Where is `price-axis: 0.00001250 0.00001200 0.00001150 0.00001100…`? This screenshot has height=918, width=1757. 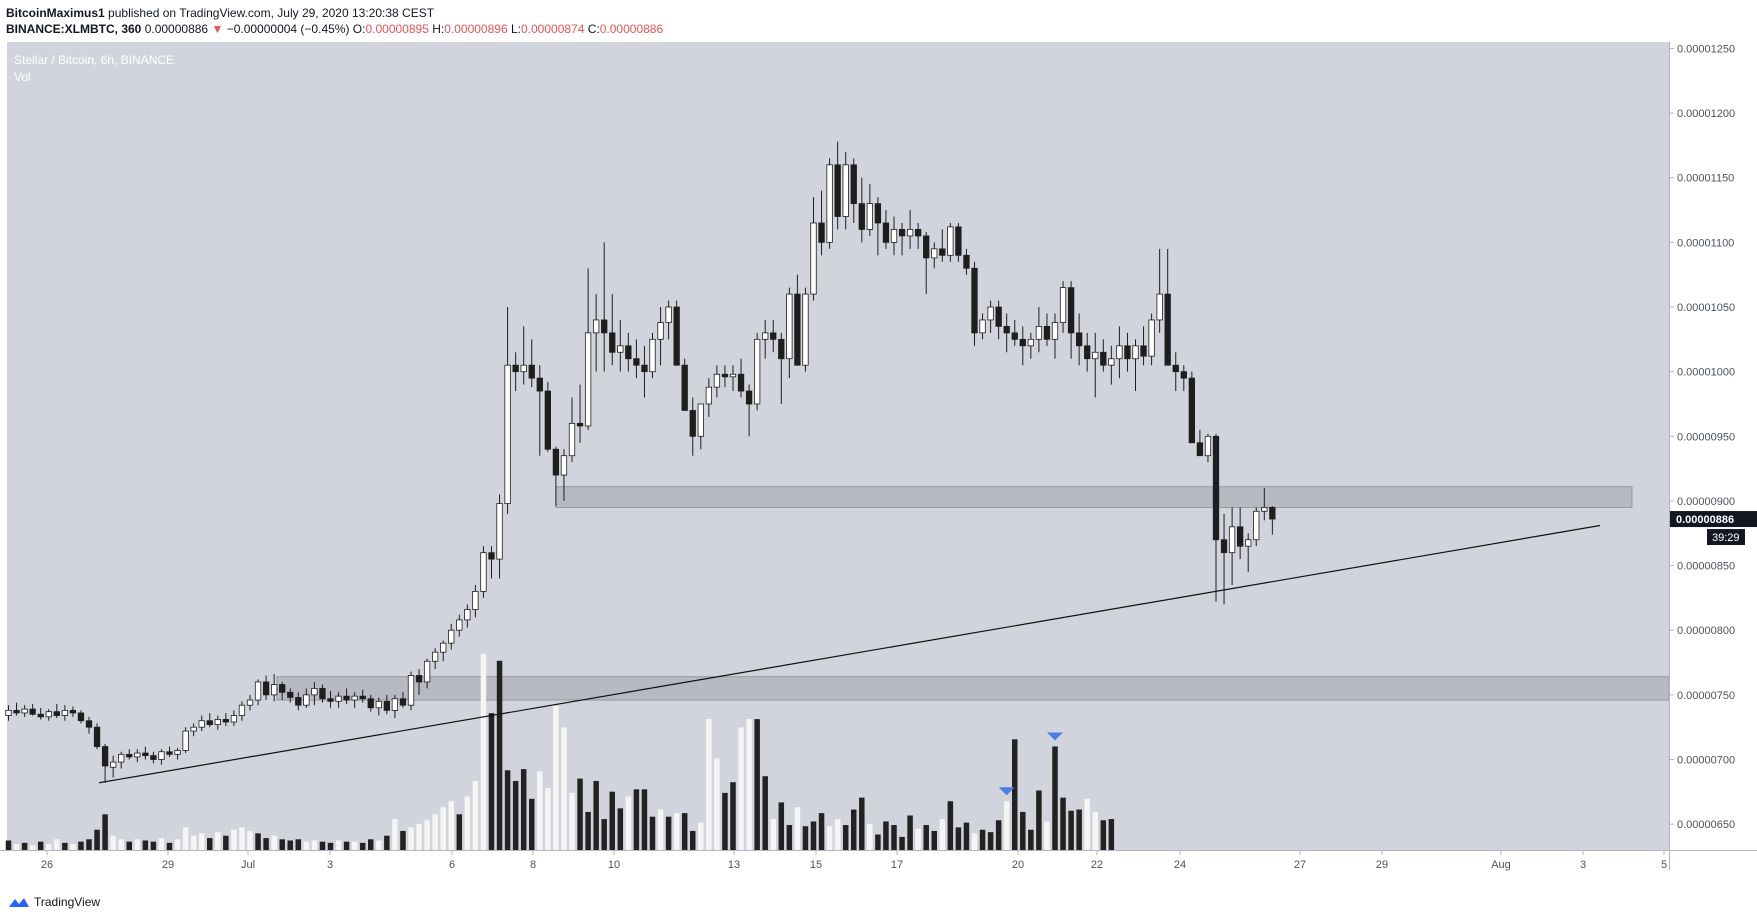 price-axis: 0.00001250 0.00001200 0.00001150 0.00001100… is located at coordinates (1713, 456).